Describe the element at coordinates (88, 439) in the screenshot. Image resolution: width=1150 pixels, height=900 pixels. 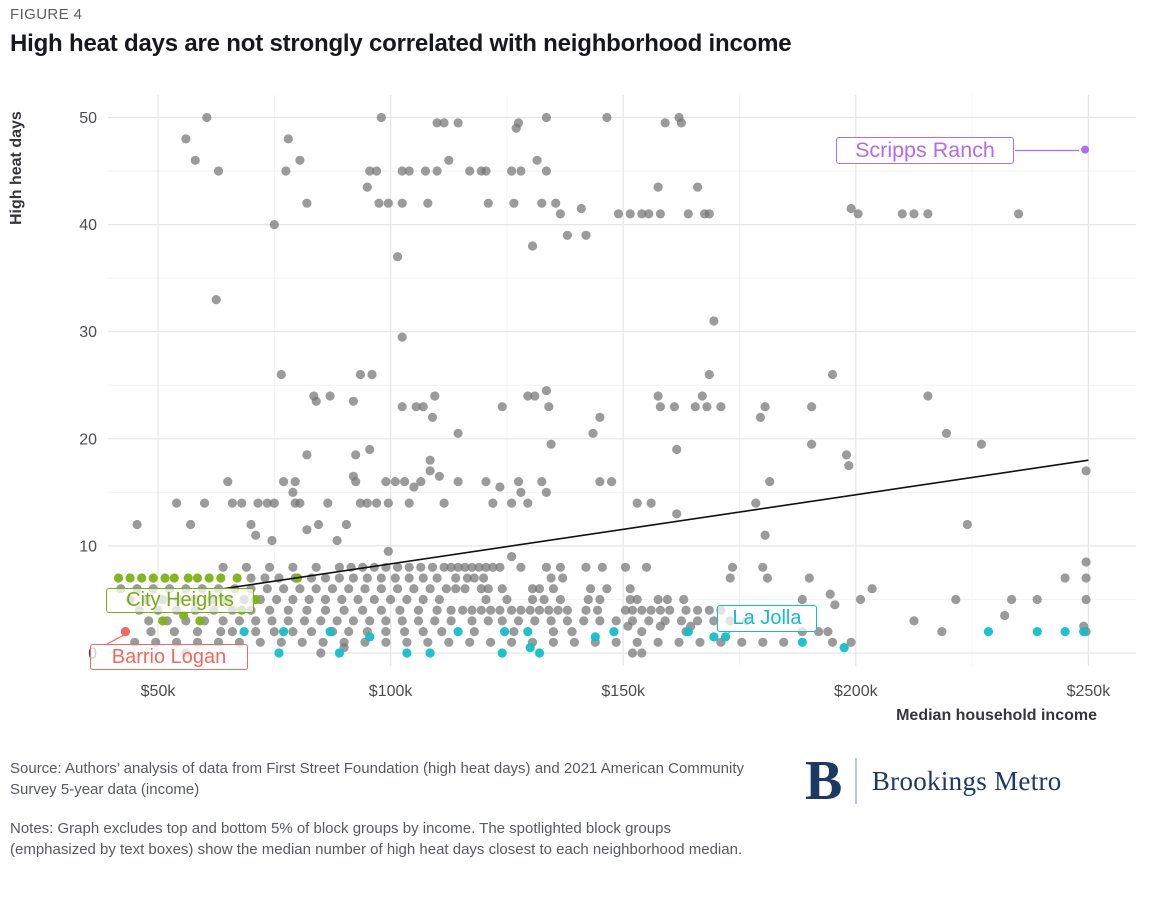
I see `y-tick-label: 20` at that location.